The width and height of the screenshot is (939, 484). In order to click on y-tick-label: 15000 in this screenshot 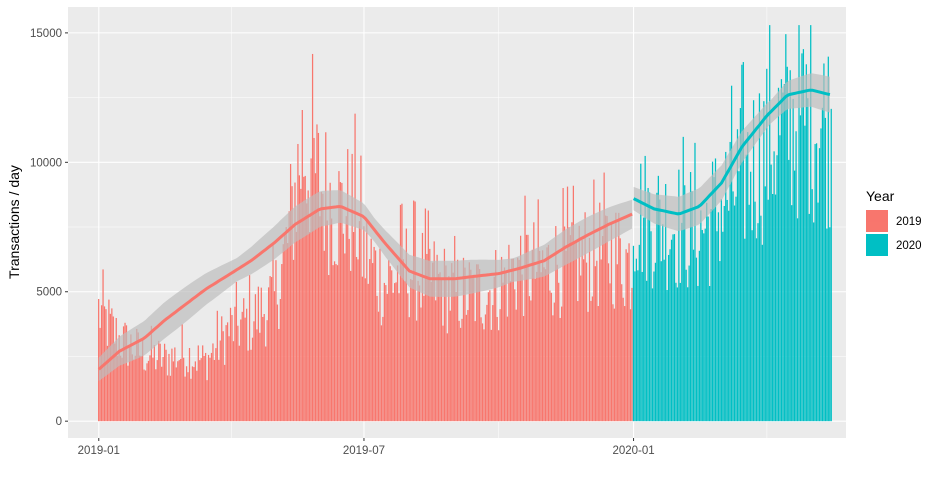, I will do `click(46, 34)`.